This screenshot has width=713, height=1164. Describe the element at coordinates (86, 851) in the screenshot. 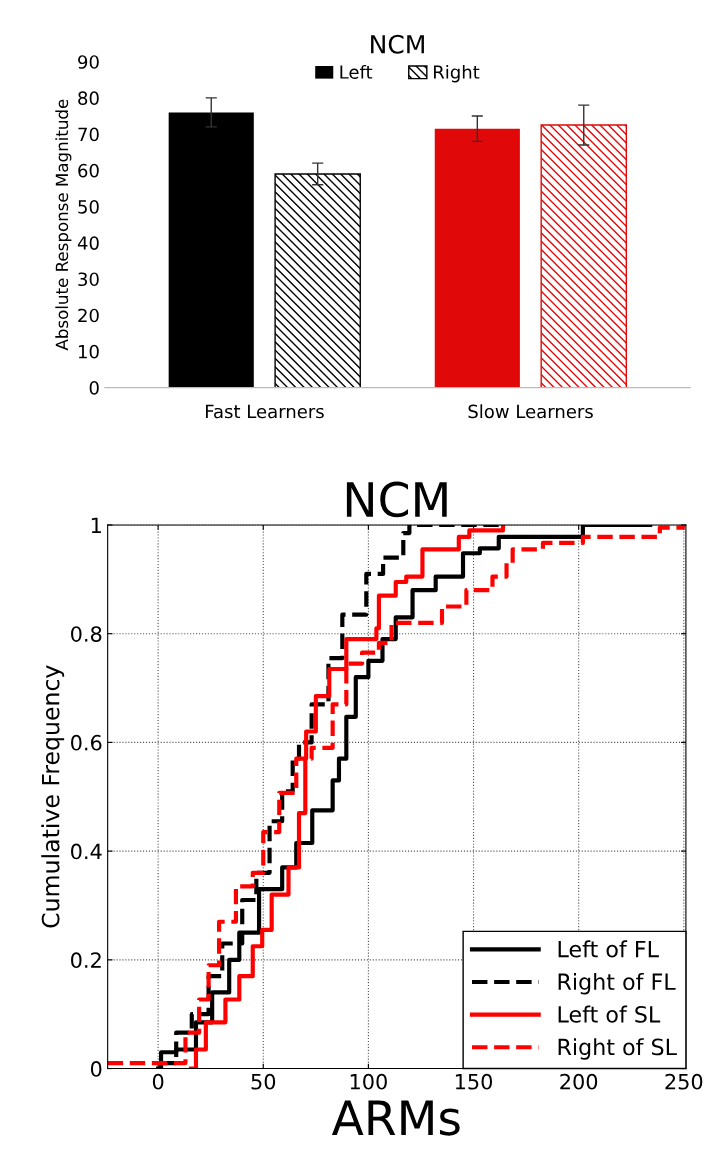

I see `y-tick-label: 0.4` at that location.